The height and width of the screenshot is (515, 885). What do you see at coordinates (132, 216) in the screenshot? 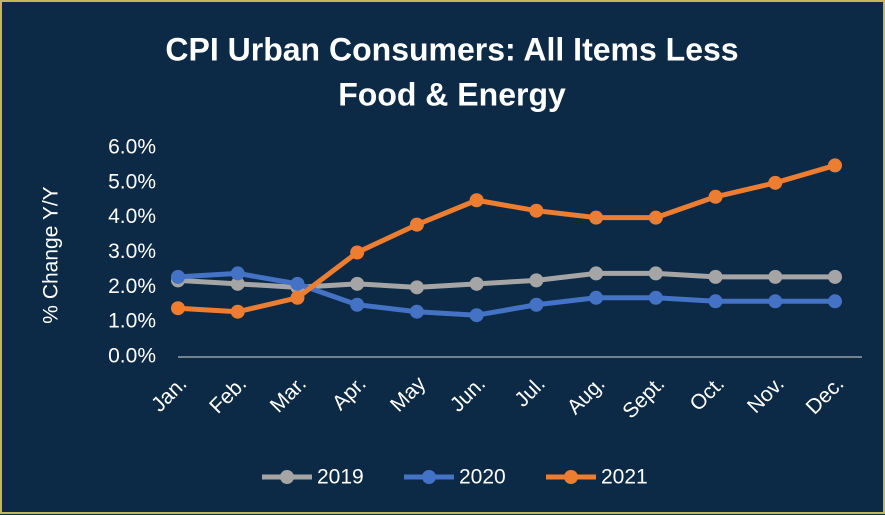
I see `y-tick-label: 4.0%` at bounding box center [132, 216].